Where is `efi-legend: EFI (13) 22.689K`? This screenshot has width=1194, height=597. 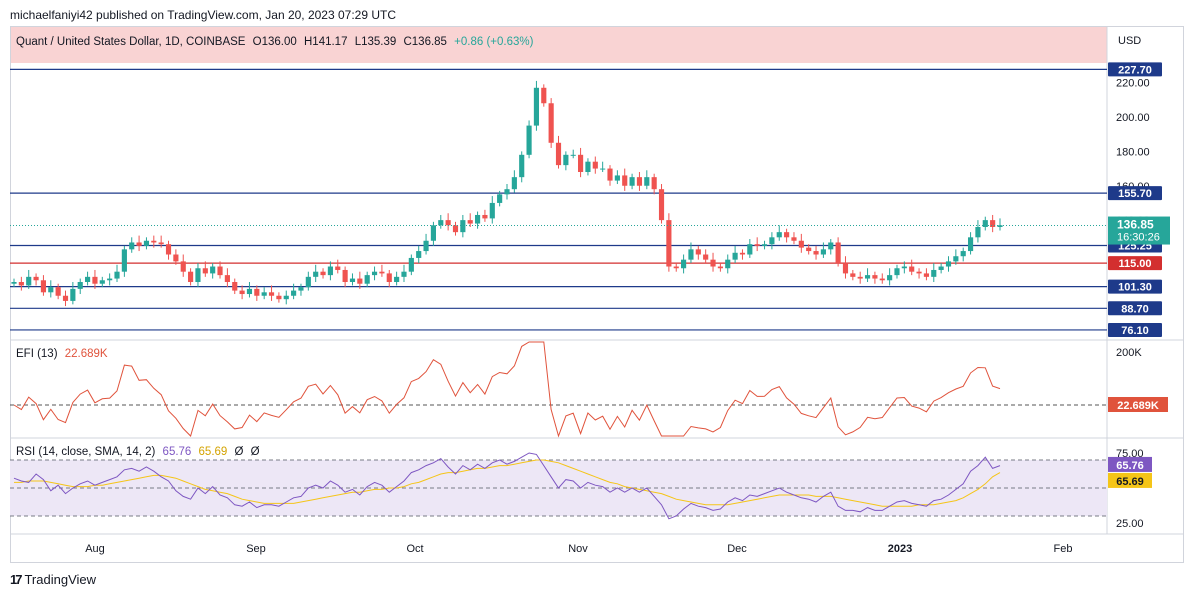
efi-legend: EFI (13) 22.689K is located at coordinates (64, 354).